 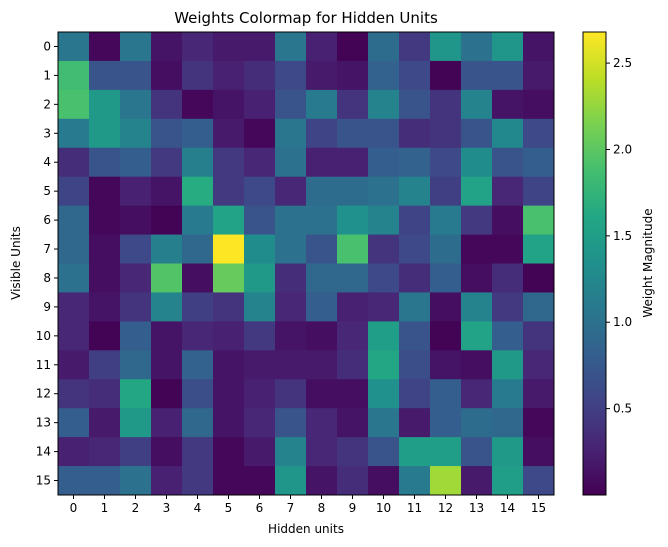 I want to click on y-tick-label: 8, so click(x=47, y=278).